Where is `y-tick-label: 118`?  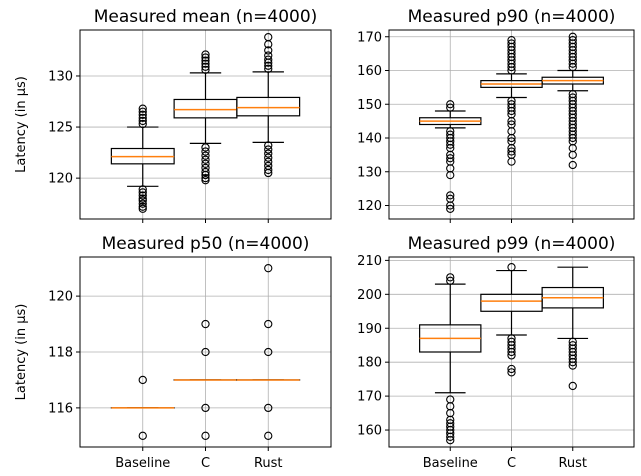
y-tick-label: 118 is located at coordinates (60, 353).